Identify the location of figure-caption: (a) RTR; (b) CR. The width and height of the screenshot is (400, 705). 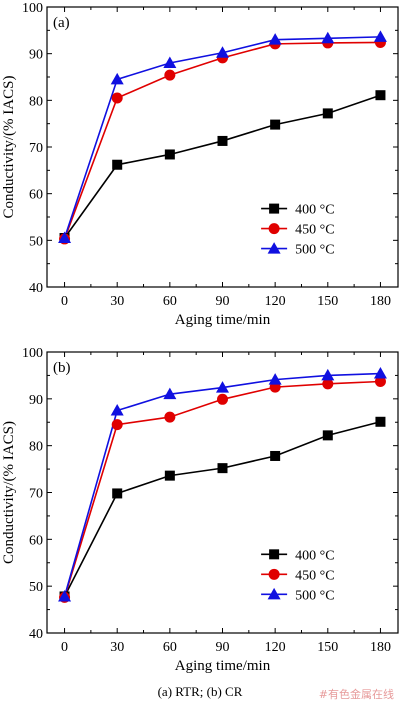
(200, 691).